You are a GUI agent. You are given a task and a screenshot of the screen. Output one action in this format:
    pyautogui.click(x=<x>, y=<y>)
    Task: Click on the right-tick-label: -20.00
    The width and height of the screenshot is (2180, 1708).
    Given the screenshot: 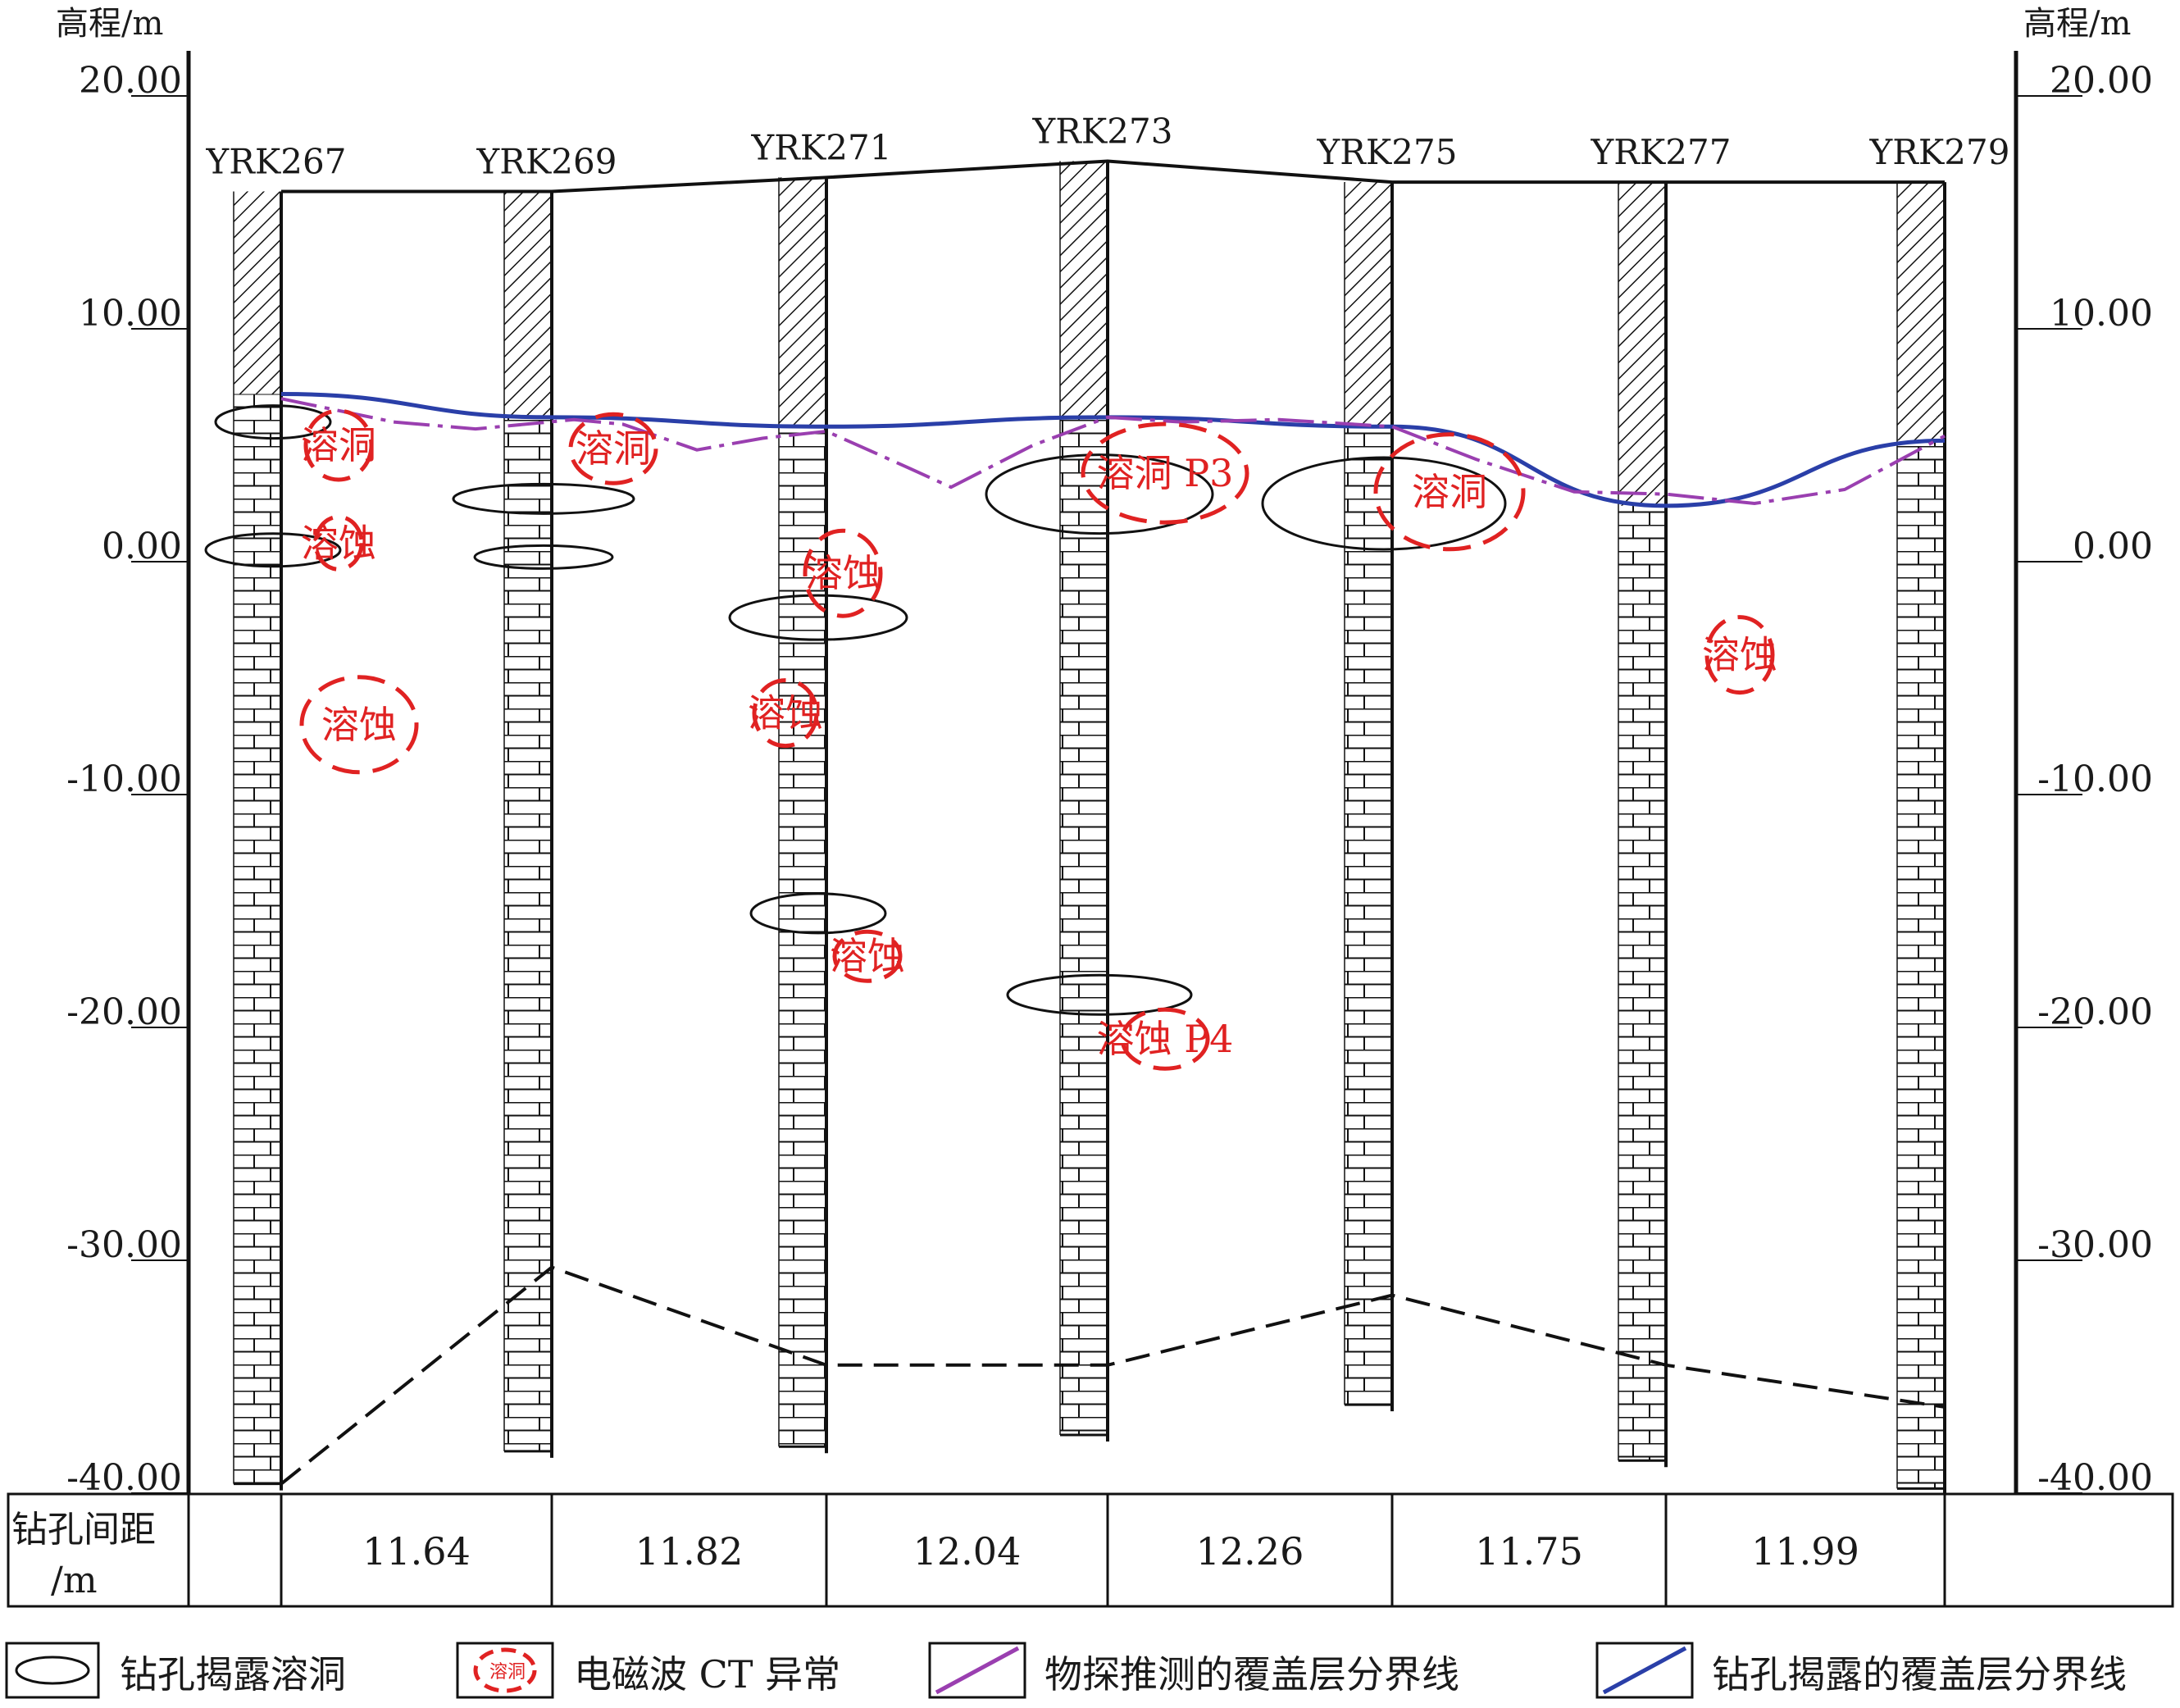 What is the action you would take?
    pyautogui.click(x=2095, y=1012)
    